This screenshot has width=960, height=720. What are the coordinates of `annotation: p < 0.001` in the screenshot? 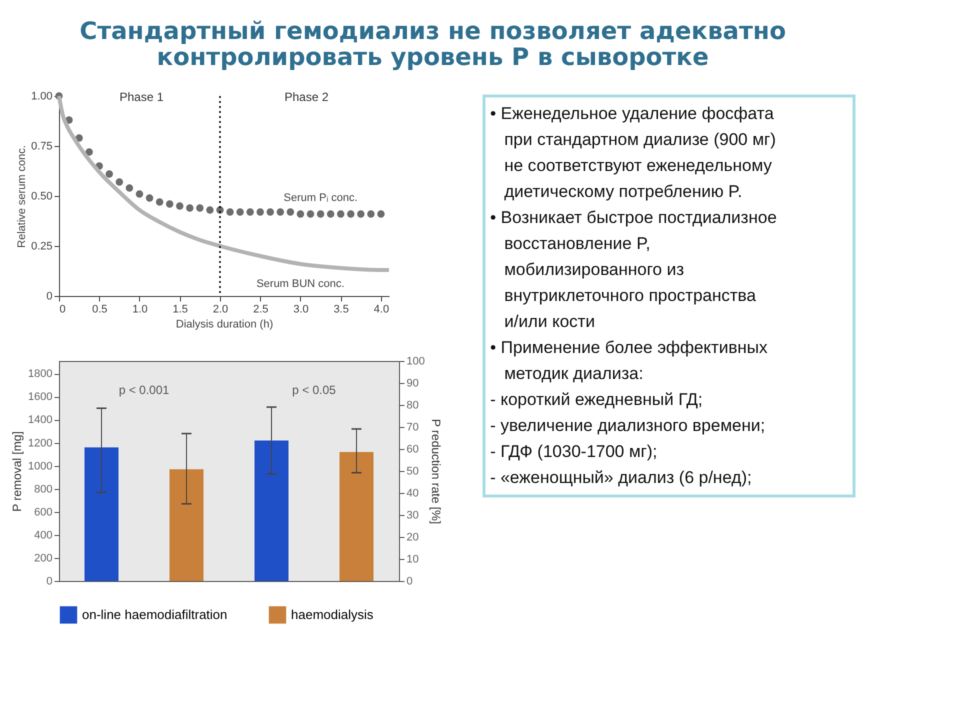 It's located at (144, 390).